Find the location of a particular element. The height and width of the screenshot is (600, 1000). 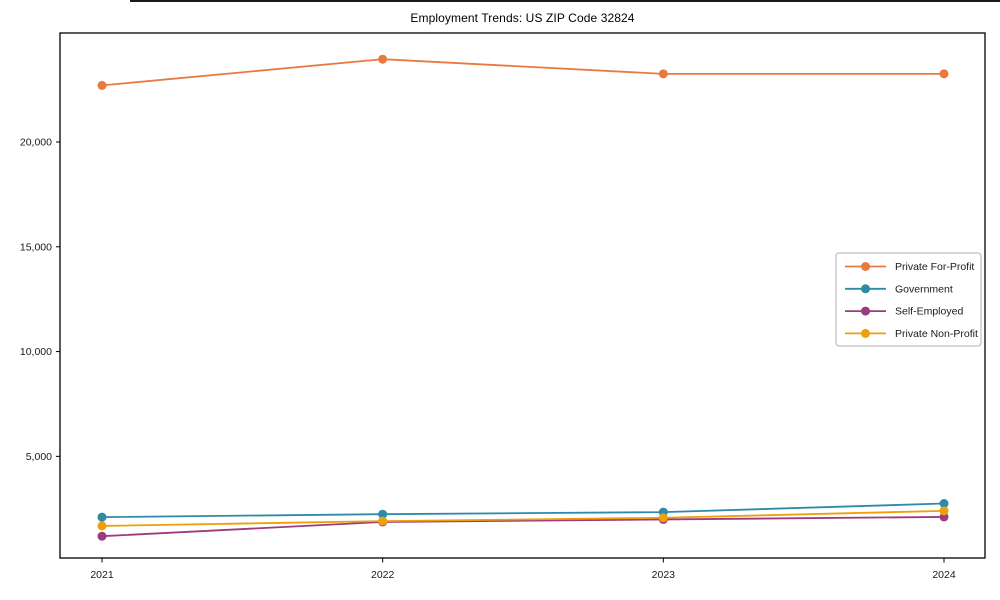

series-line-government is located at coordinates (523, 510).